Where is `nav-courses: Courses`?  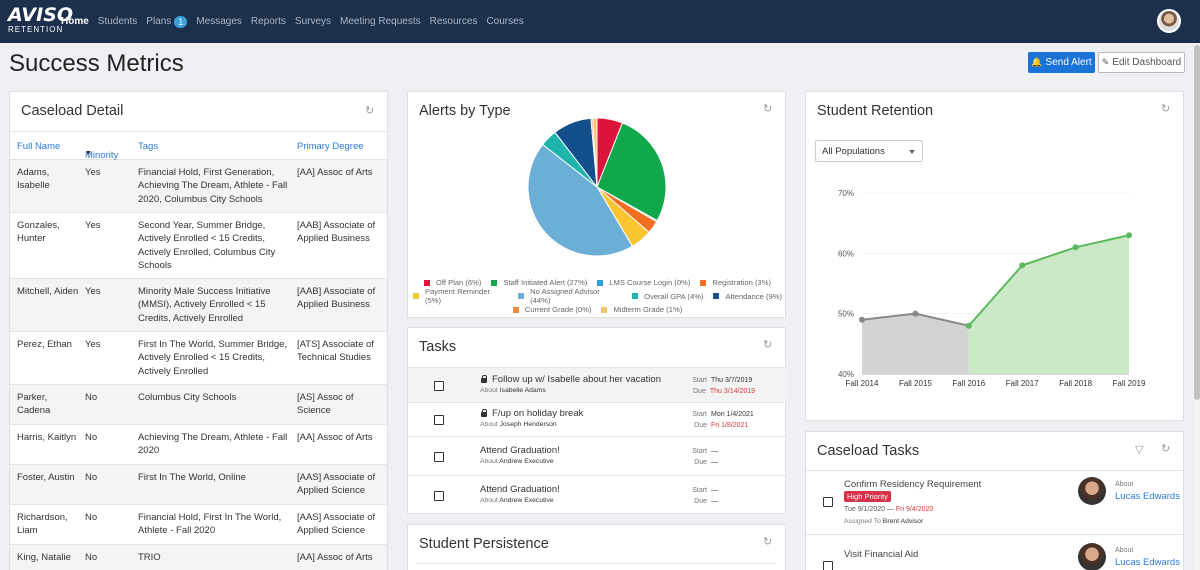 nav-courses: Courses is located at coordinates (504, 21).